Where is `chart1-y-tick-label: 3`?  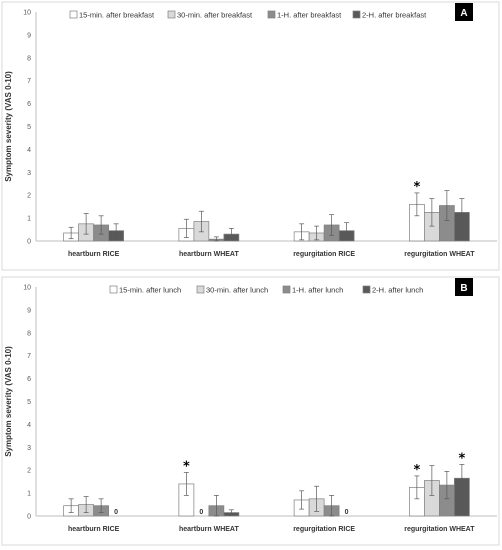
chart1-y-tick-label: 3 is located at coordinates (29, 448).